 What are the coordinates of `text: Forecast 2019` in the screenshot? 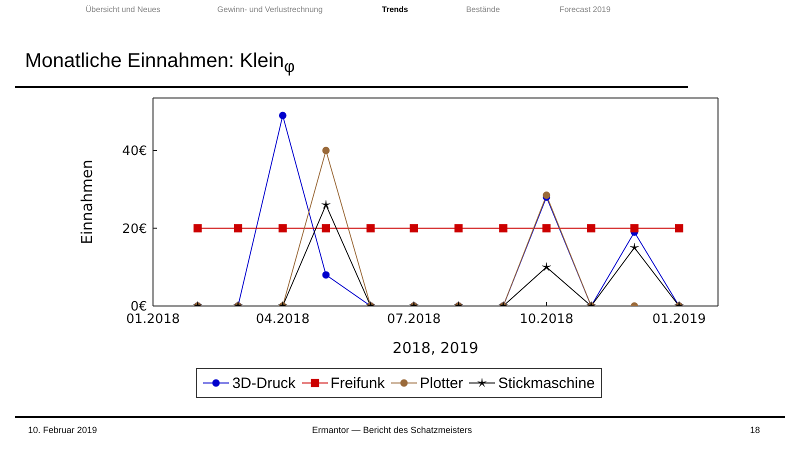 It's located at (585, 9).